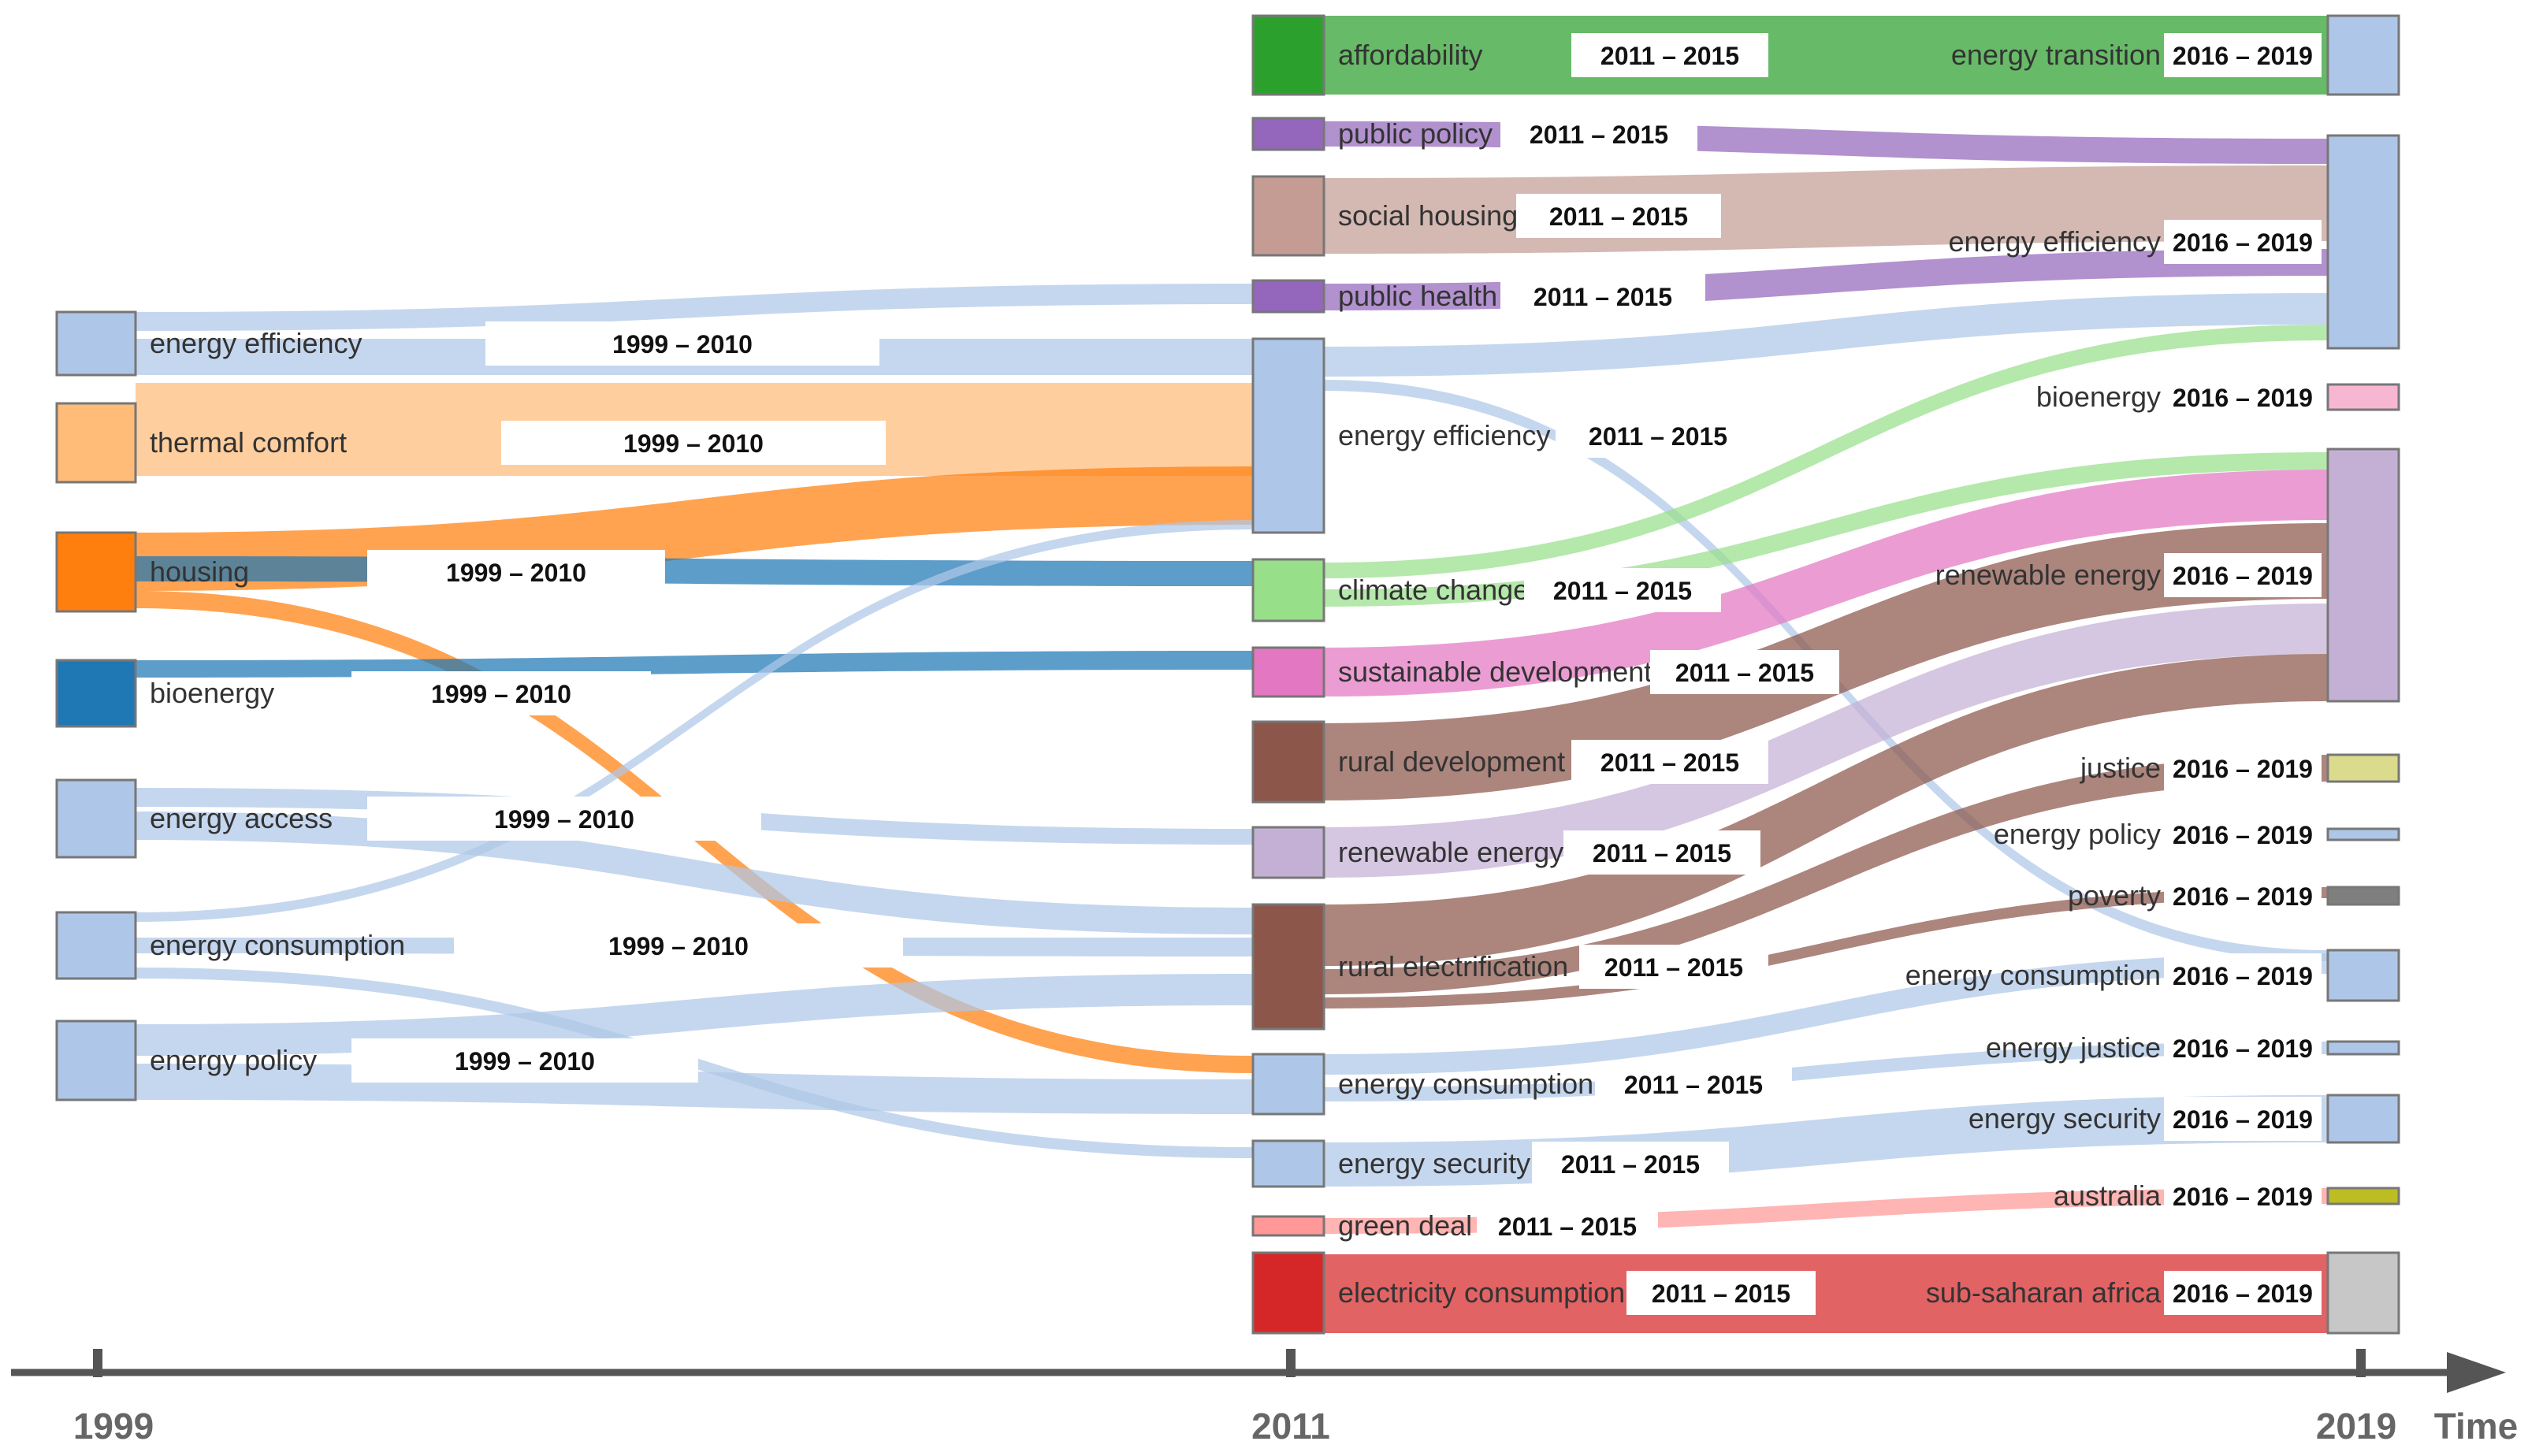  I want to click on node-c9: energy justice 2016 – 2019, so click(2193, 1048).